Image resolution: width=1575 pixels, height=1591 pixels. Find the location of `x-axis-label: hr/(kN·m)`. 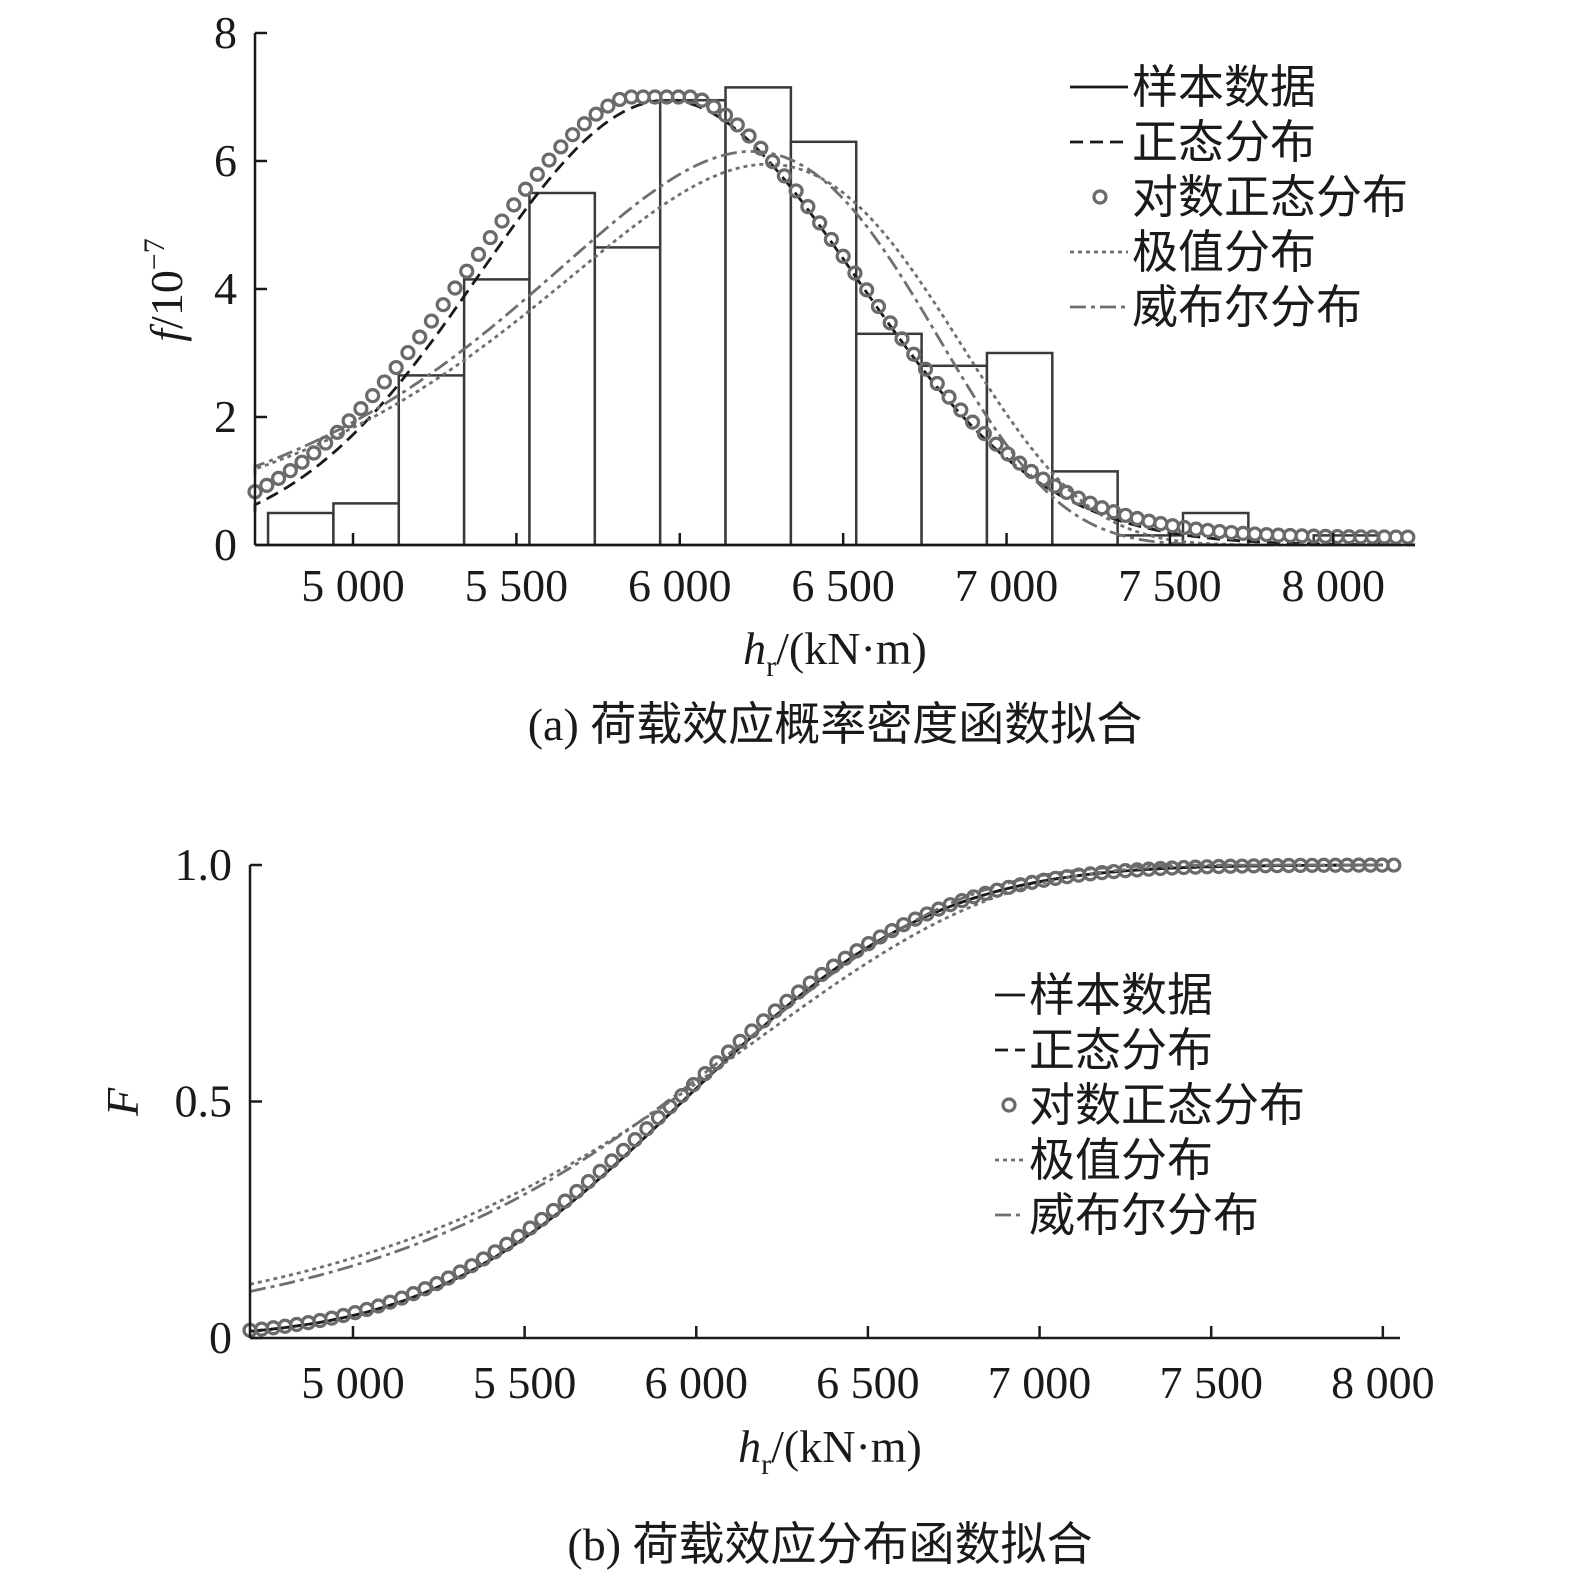

x-axis-label: hr/(kN·m) is located at coordinates (830, 1451).